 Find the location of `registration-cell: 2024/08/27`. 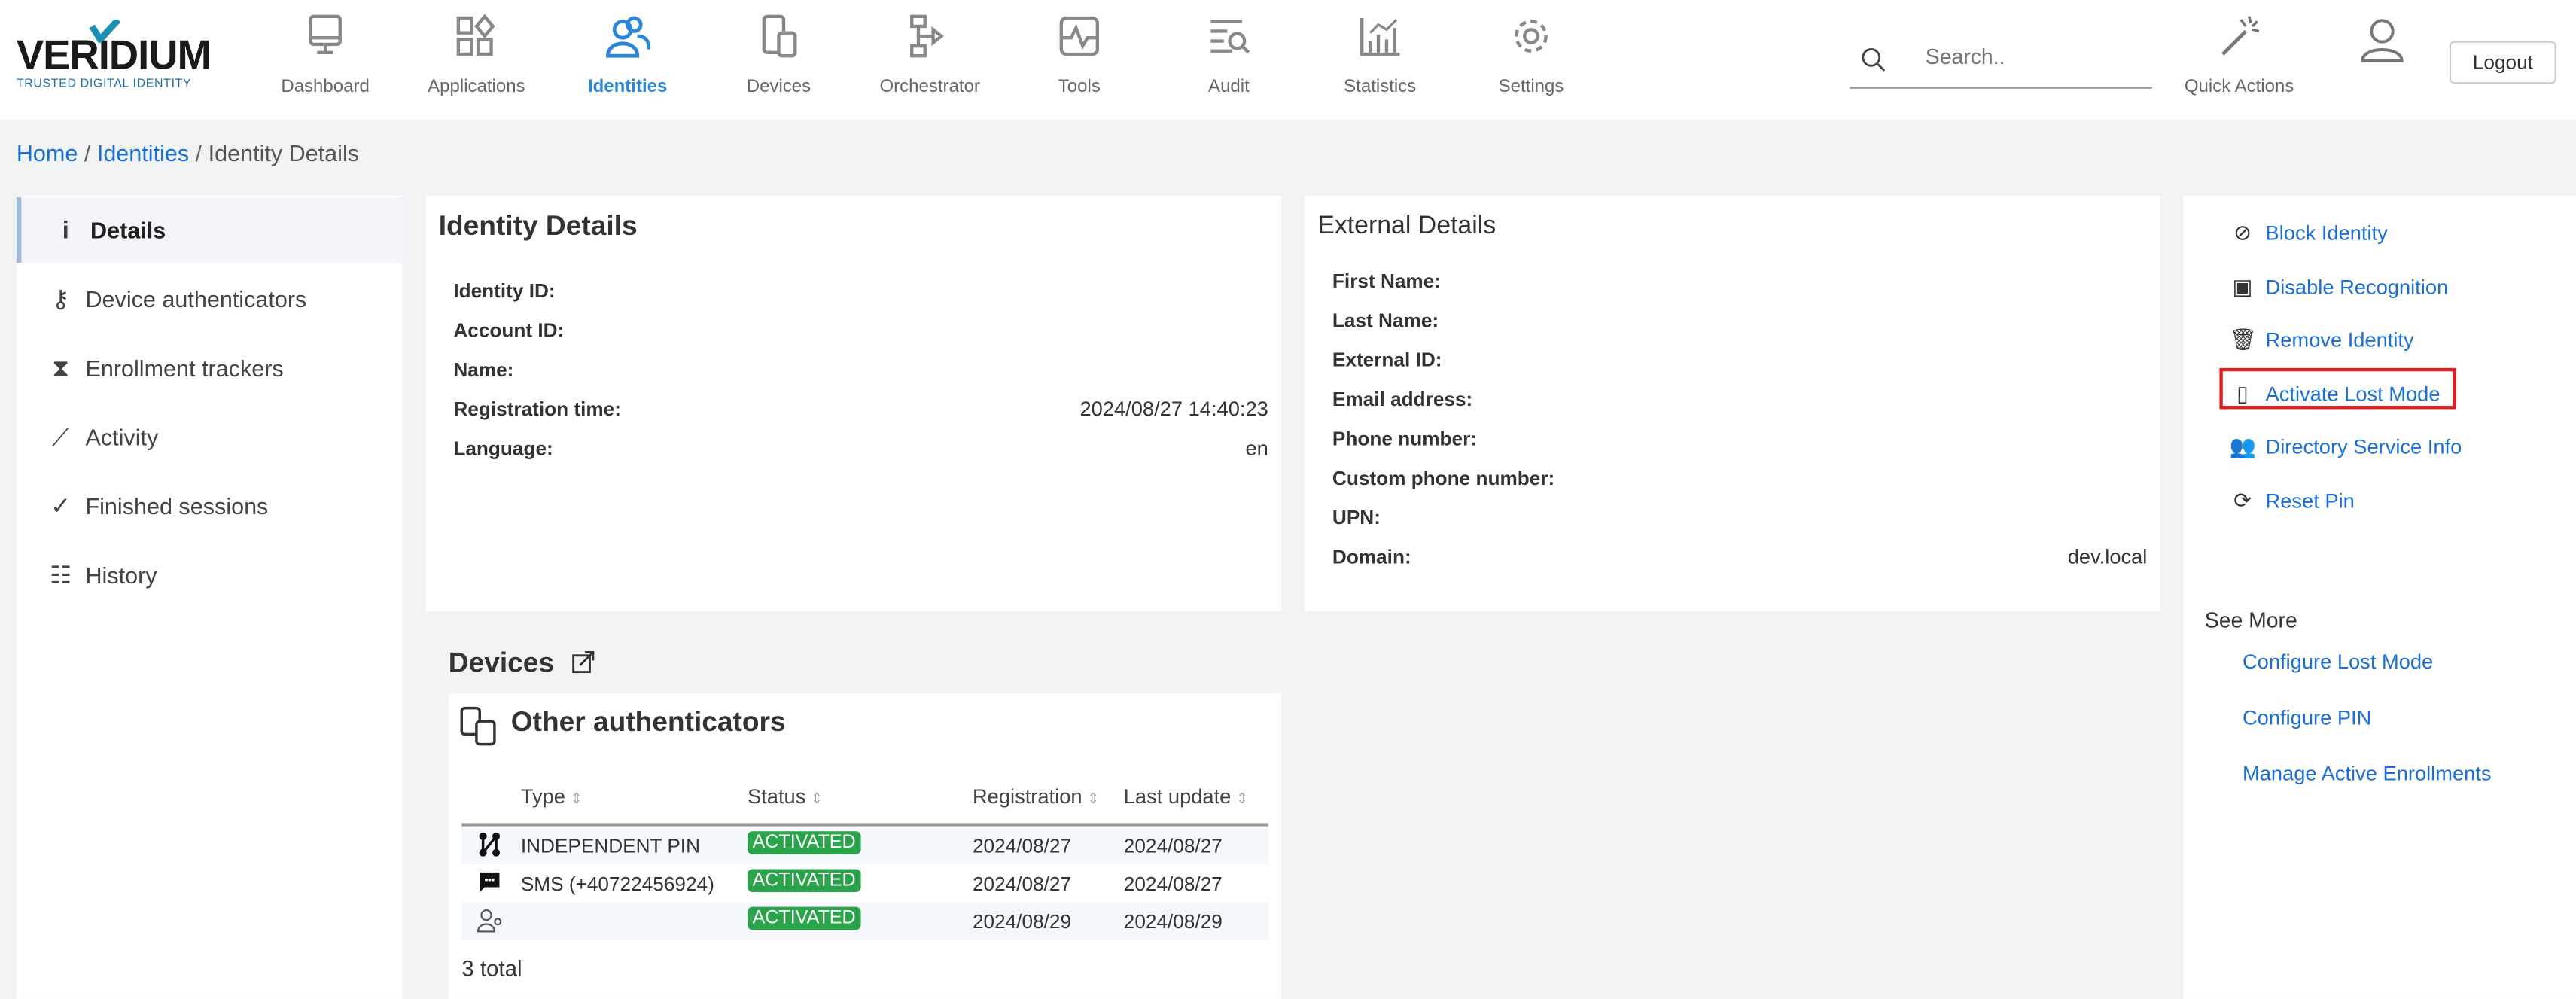

registration-cell: 2024/08/27 is located at coordinates (1022, 846).